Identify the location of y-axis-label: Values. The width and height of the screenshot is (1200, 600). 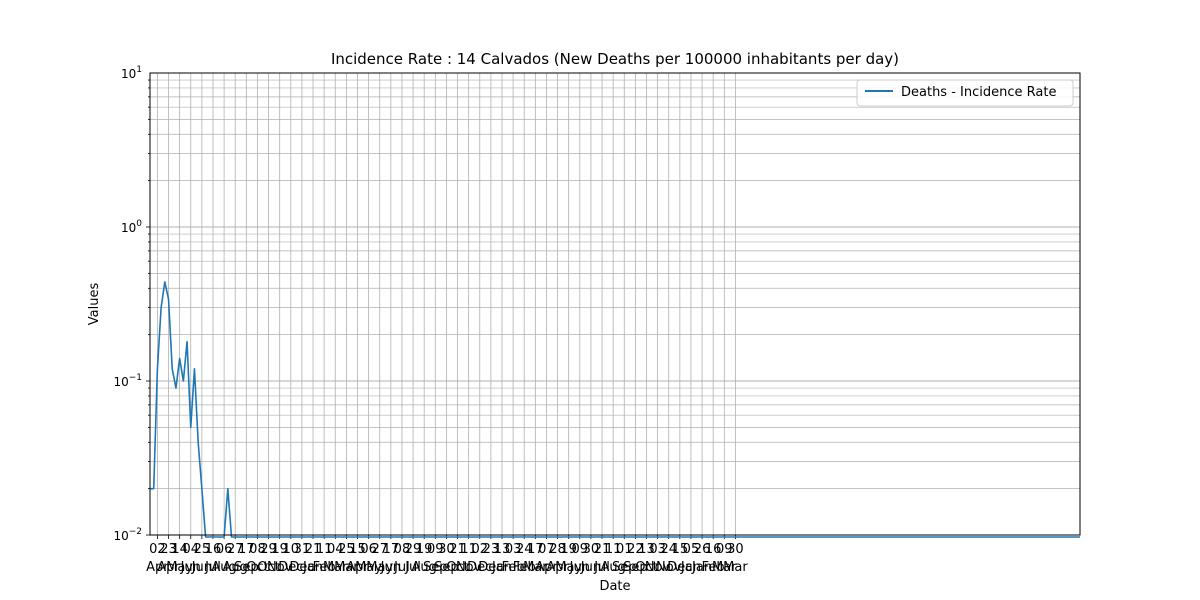
(94, 304).